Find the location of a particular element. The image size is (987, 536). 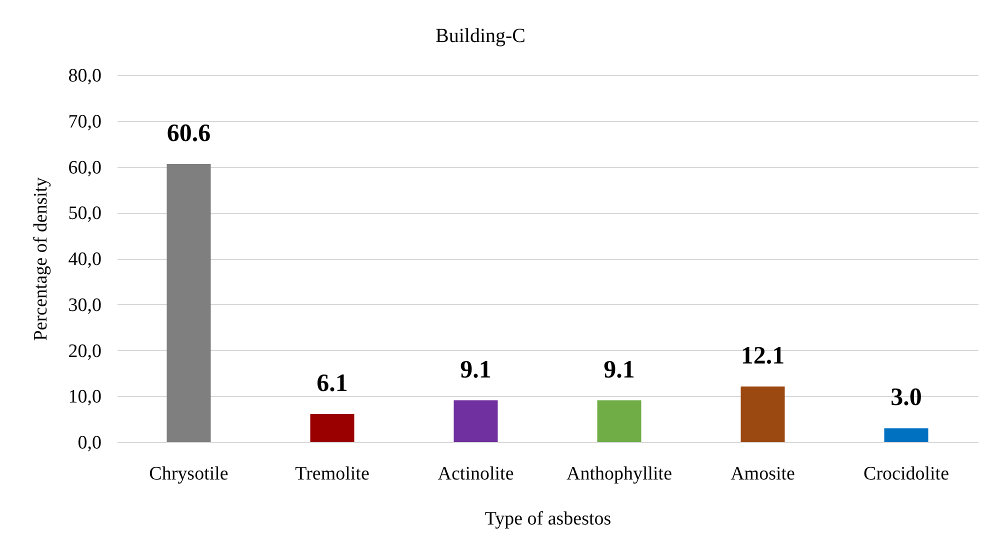

y-tick-label: 20,0 is located at coordinates (85, 351).